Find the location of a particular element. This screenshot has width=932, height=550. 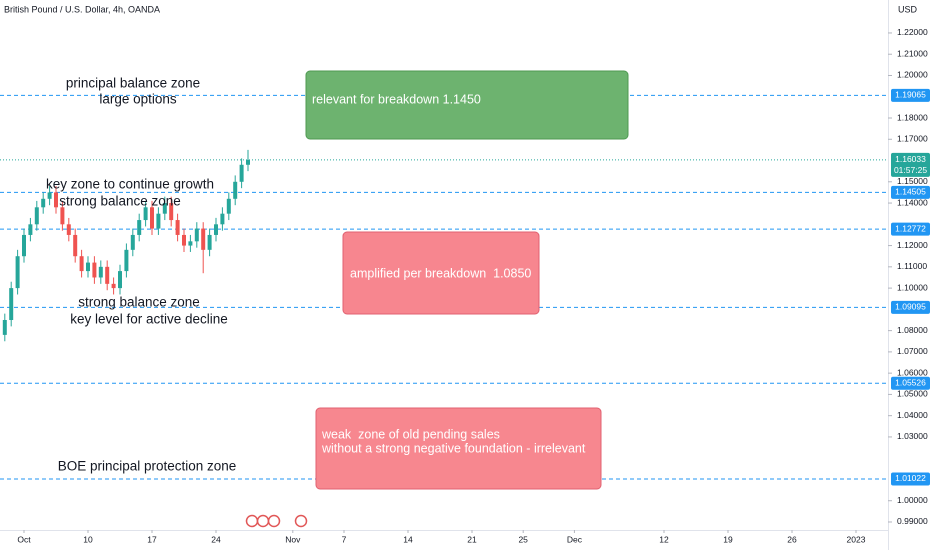

annotation-box-text: amplified per breakdown 1.0850 is located at coordinates (440, 273).